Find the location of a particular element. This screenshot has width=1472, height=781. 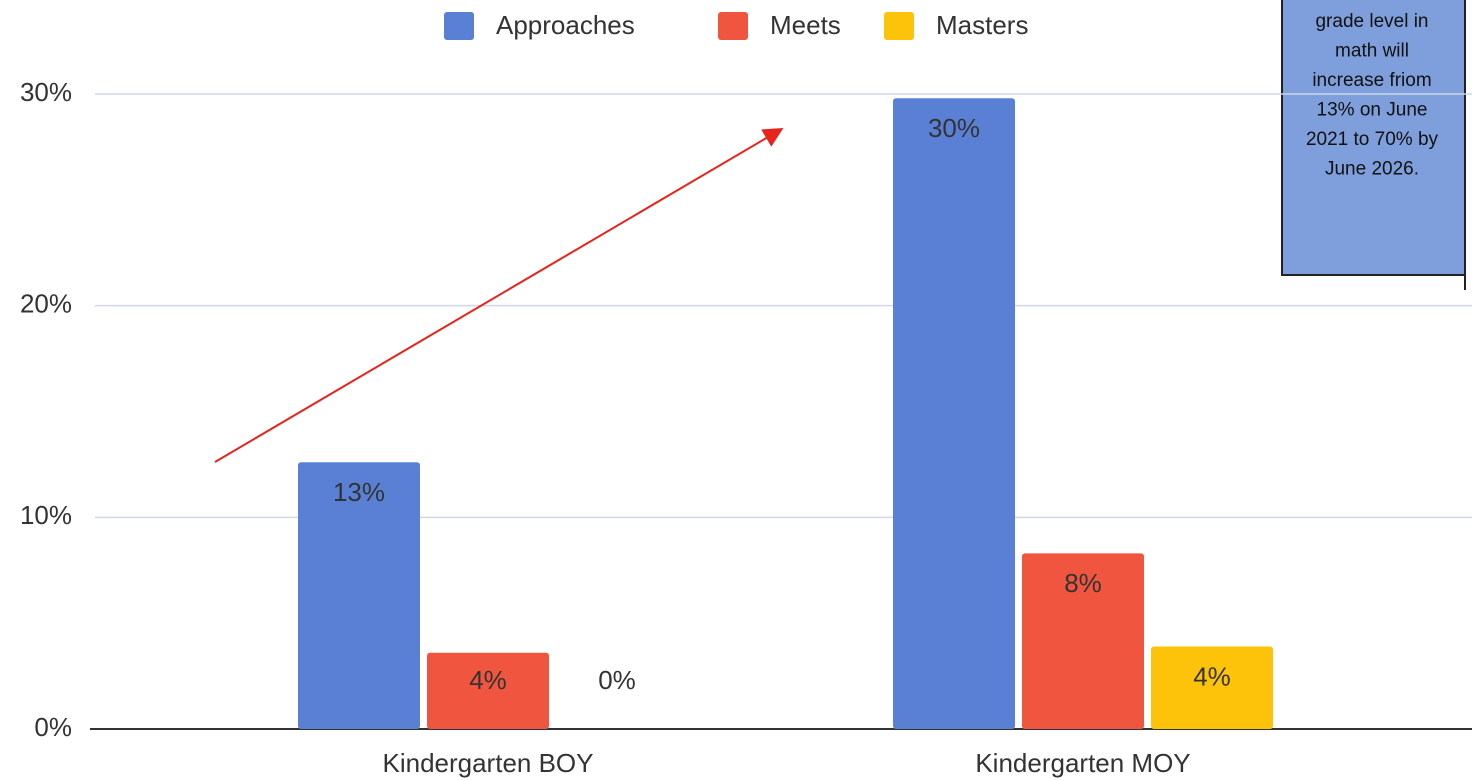

annotation-box is located at coordinates (1373, 138).